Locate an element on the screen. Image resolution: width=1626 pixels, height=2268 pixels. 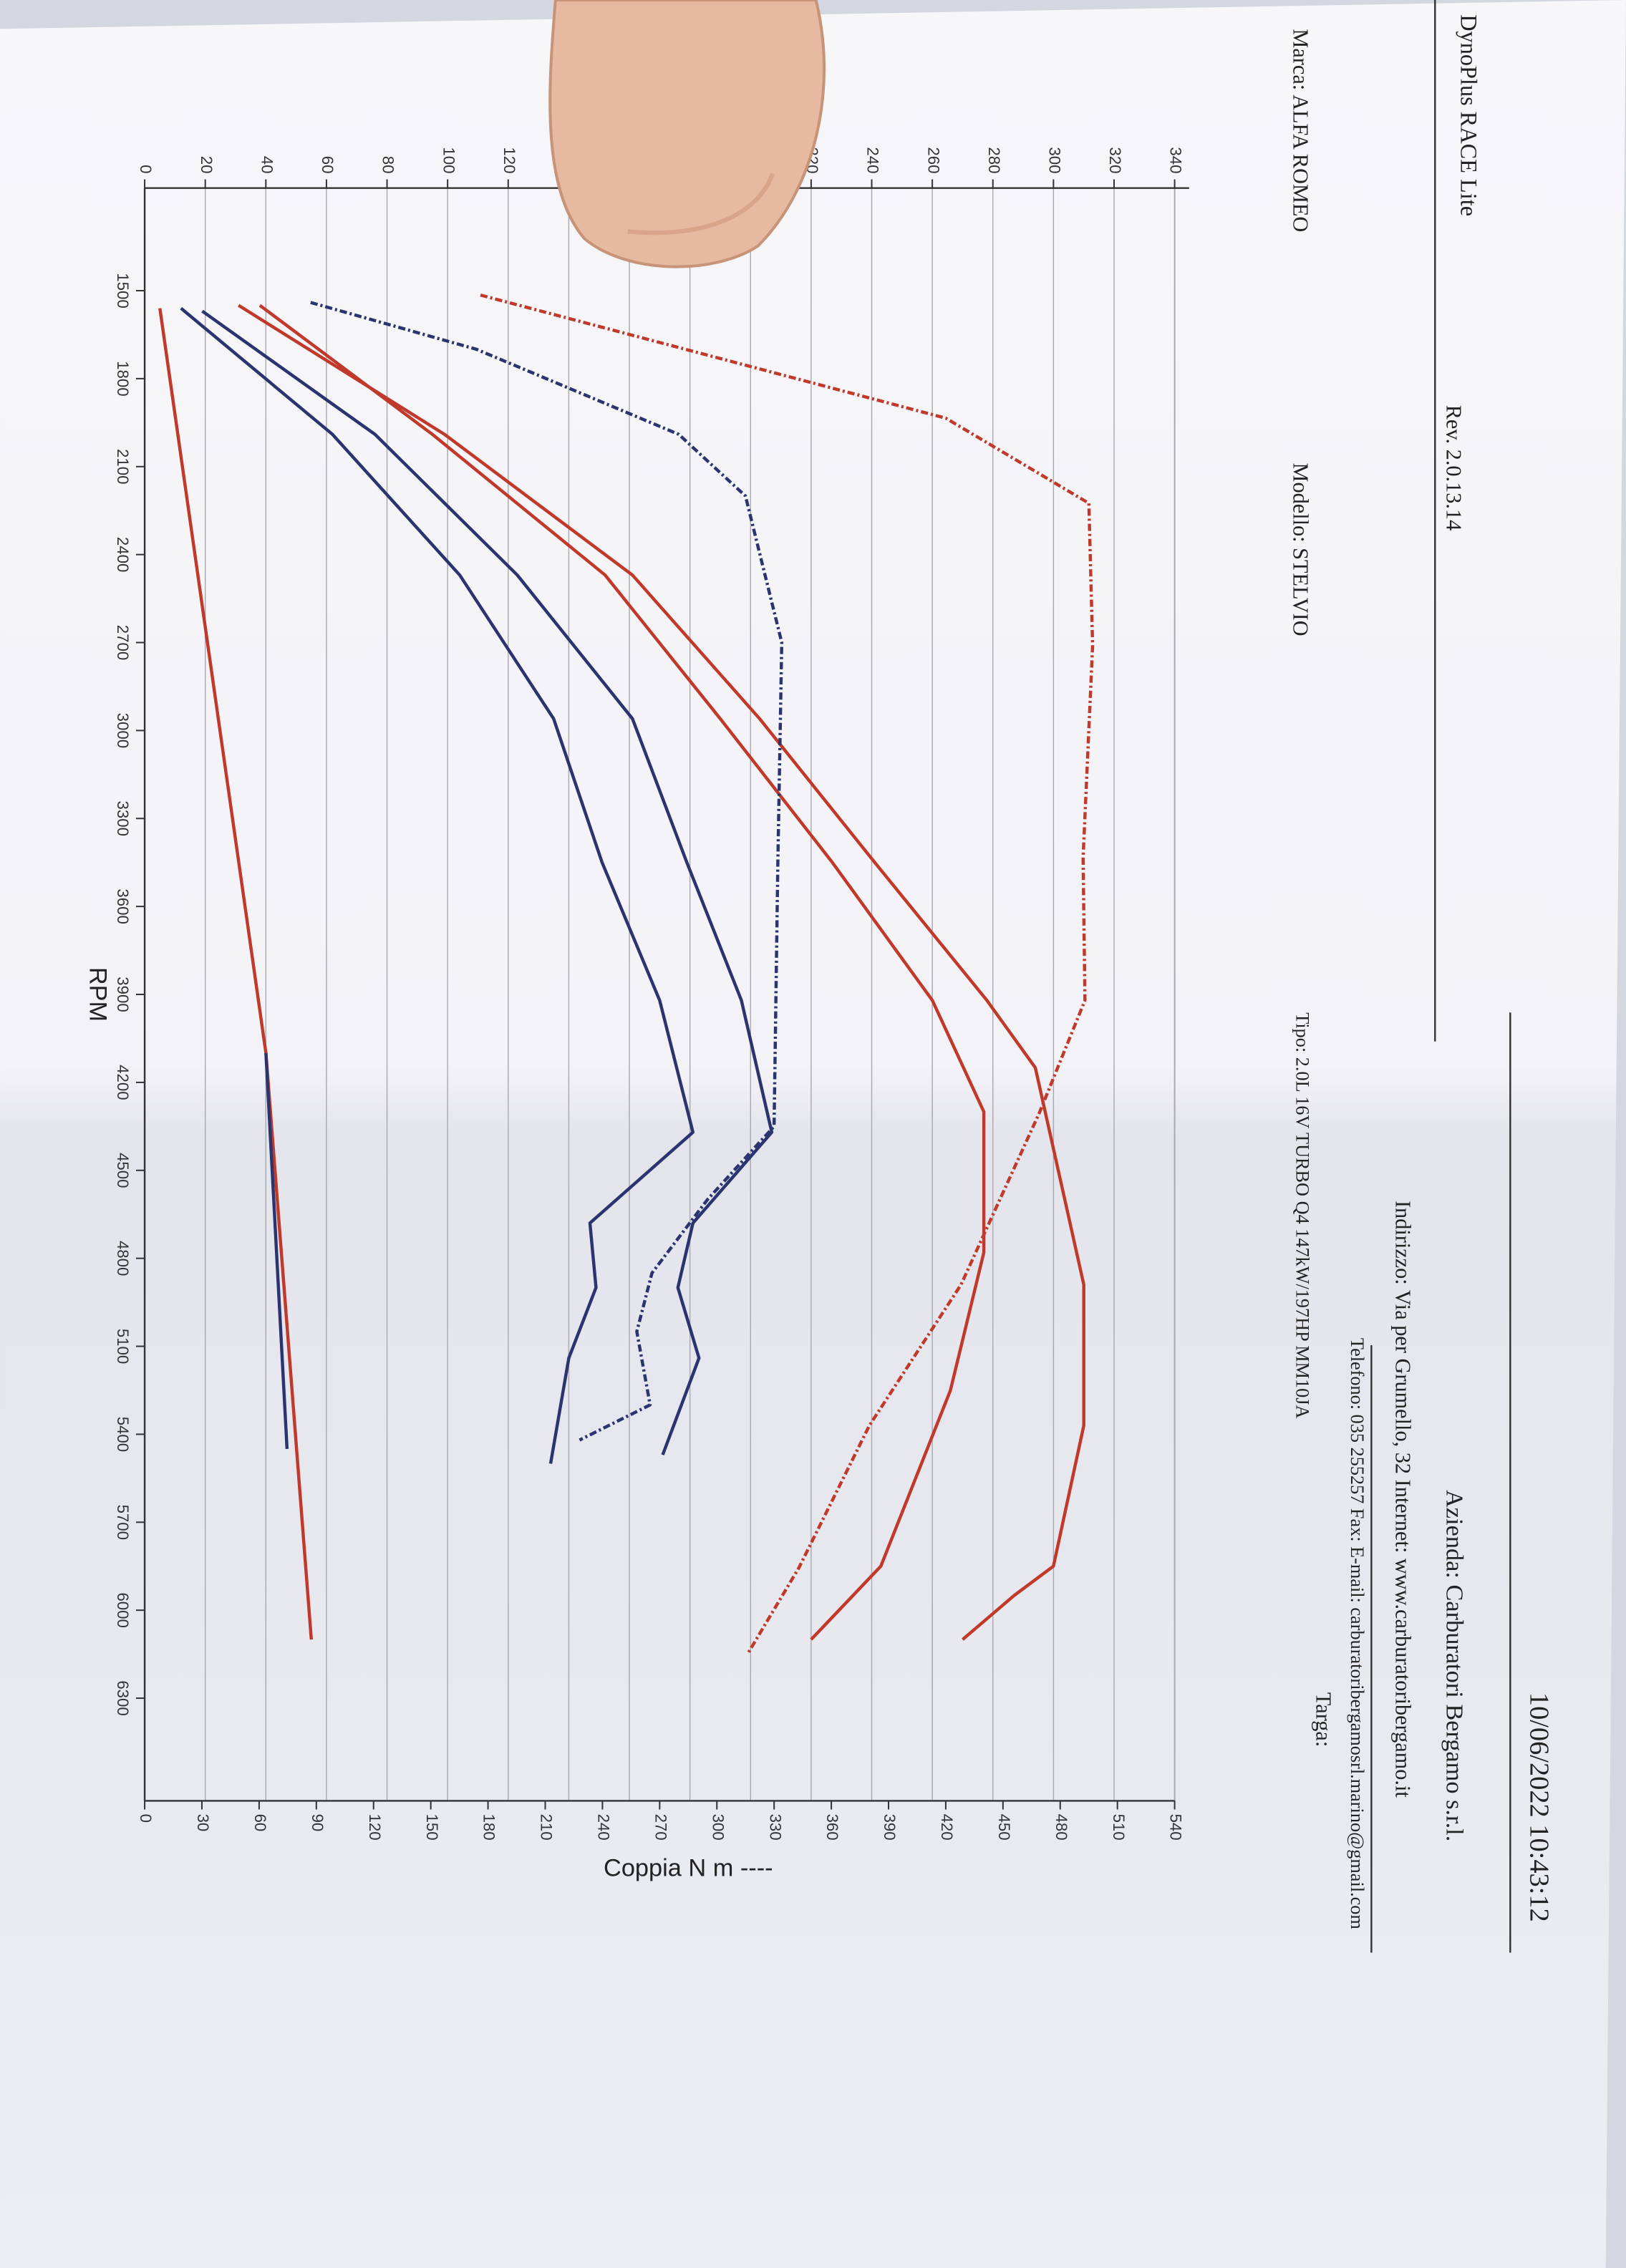
torque-line is located at coordinates (547, 871).